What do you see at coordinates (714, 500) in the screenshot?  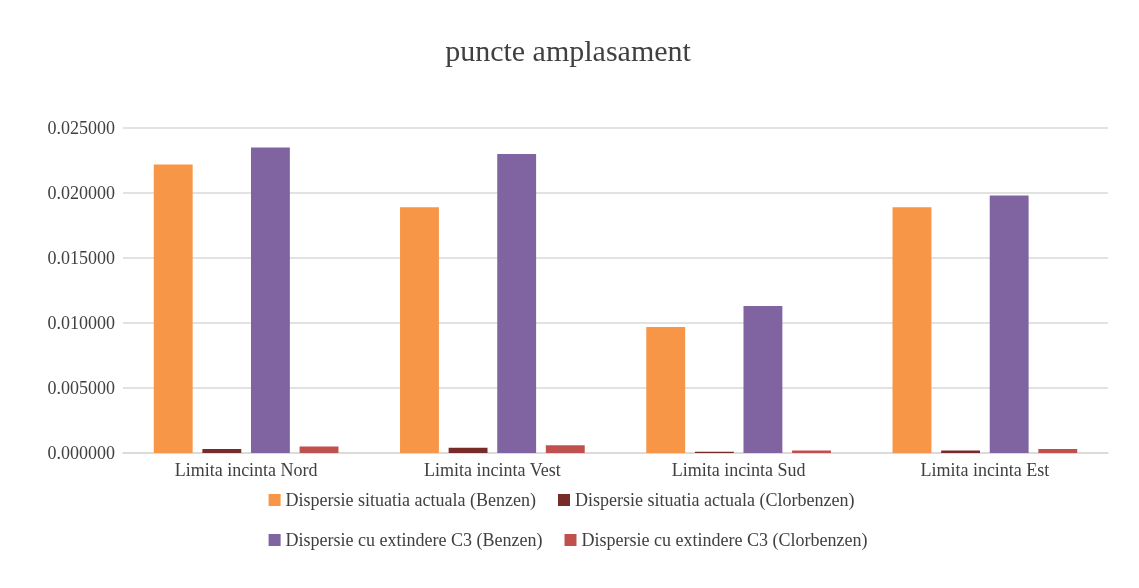 I see `legend-label: Dispersie situatia actuala (Clorbenzen)` at bounding box center [714, 500].